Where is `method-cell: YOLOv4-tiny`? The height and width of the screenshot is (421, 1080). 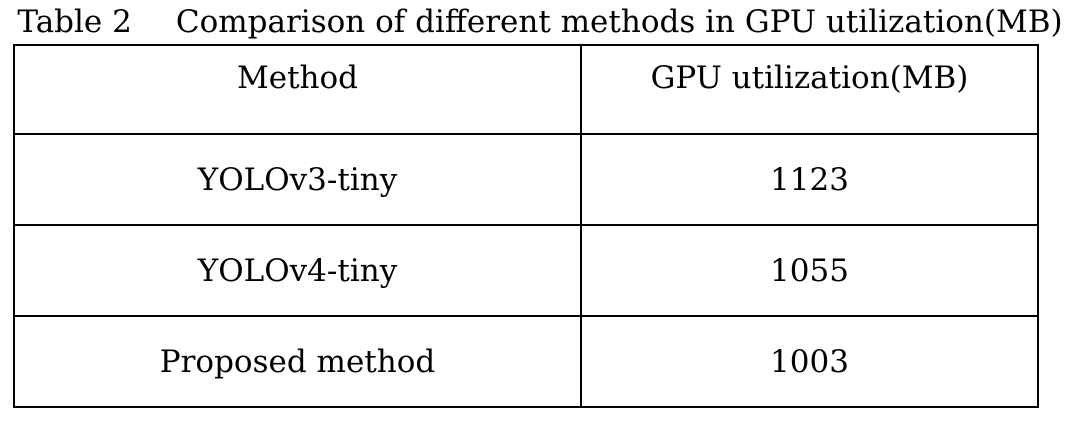 method-cell: YOLOv4-tiny is located at coordinates (297, 270).